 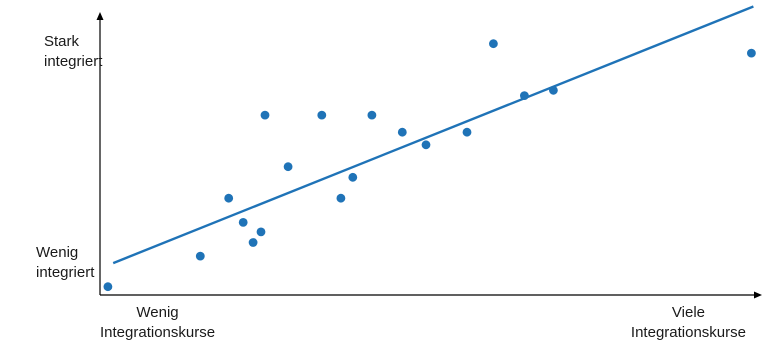 What do you see at coordinates (758, 295) in the screenshot?
I see `x-axis-arrow` at bounding box center [758, 295].